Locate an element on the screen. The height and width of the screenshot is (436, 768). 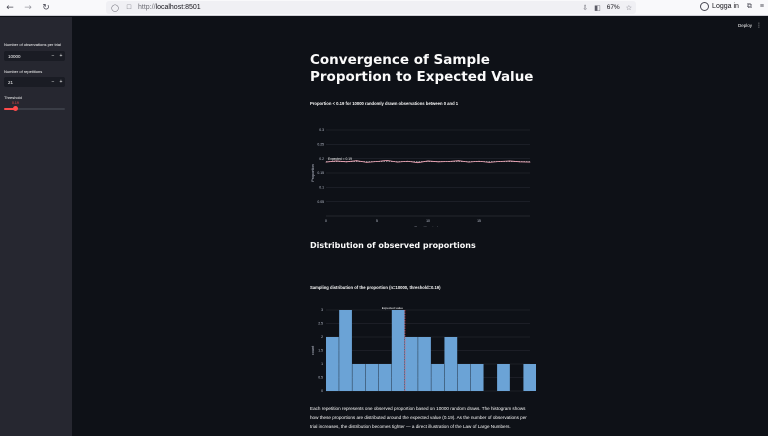
y-tick-label: 0.25 is located at coordinates (320, 145).